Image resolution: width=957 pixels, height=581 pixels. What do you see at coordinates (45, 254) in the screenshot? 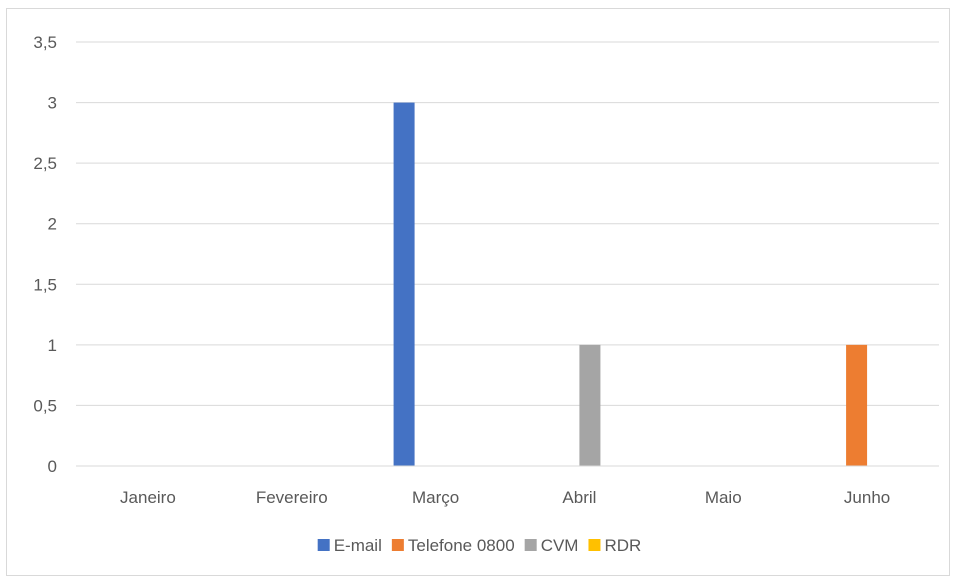
I see `y-axis: 0 0,5 1 1,5 2 2,5 3 3,5` at bounding box center [45, 254].